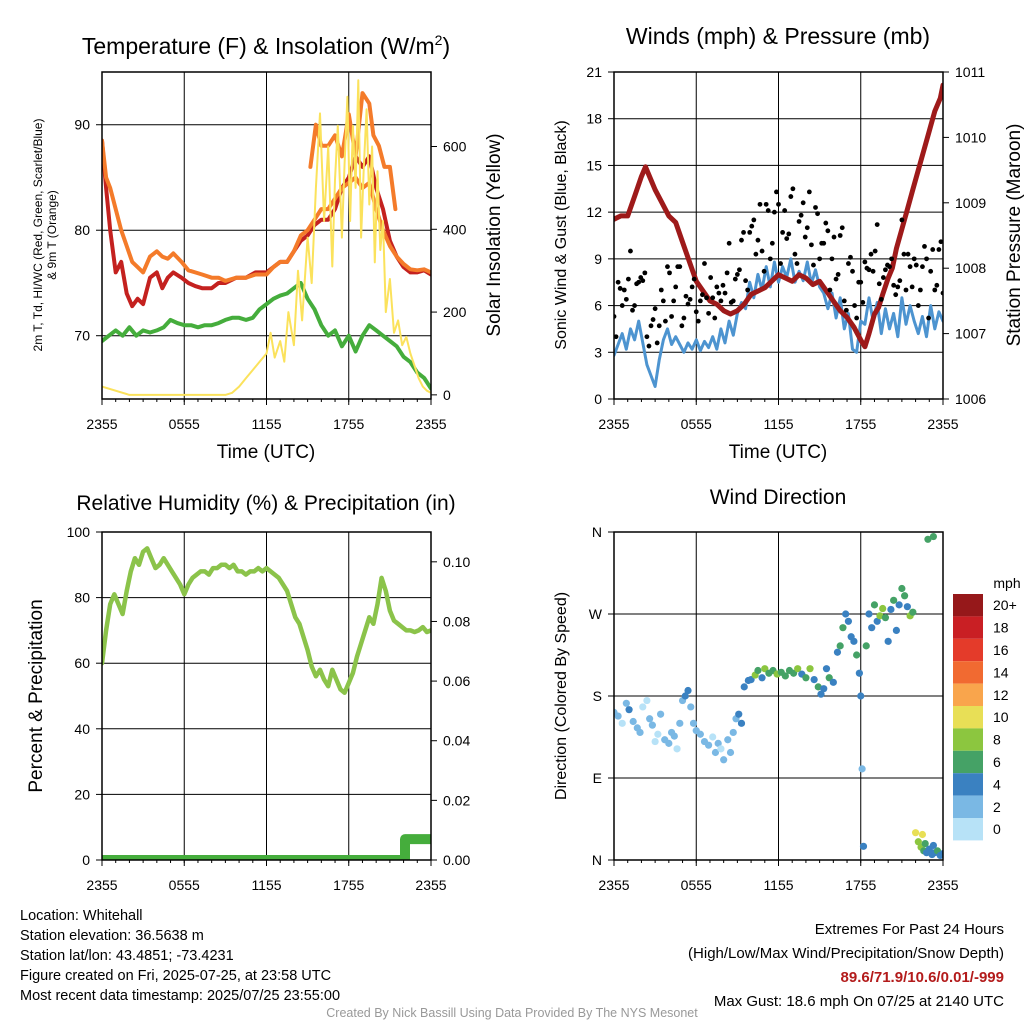 Image resolution: width=1024 pixels, height=1024 pixels. What do you see at coordinates (970, 268) in the screenshot?
I see `y2-tick-label: 1008` at bounding box center [970, 268].